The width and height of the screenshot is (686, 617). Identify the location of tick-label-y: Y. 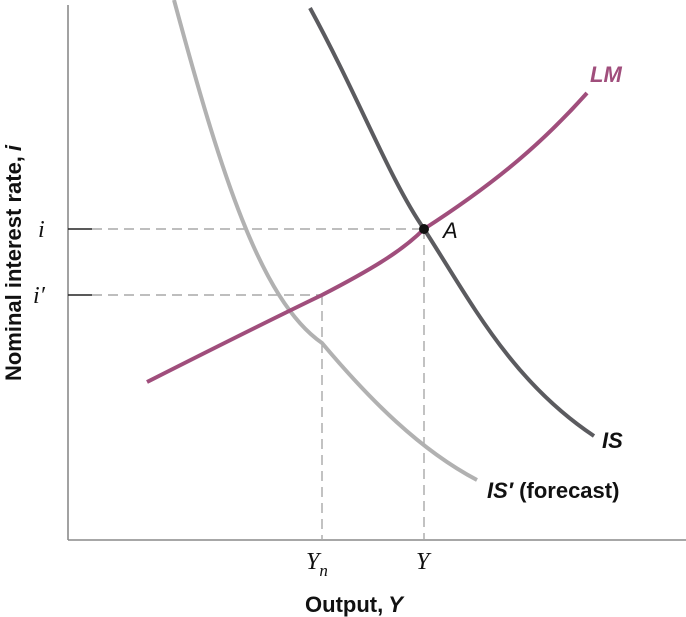
(424, 562).